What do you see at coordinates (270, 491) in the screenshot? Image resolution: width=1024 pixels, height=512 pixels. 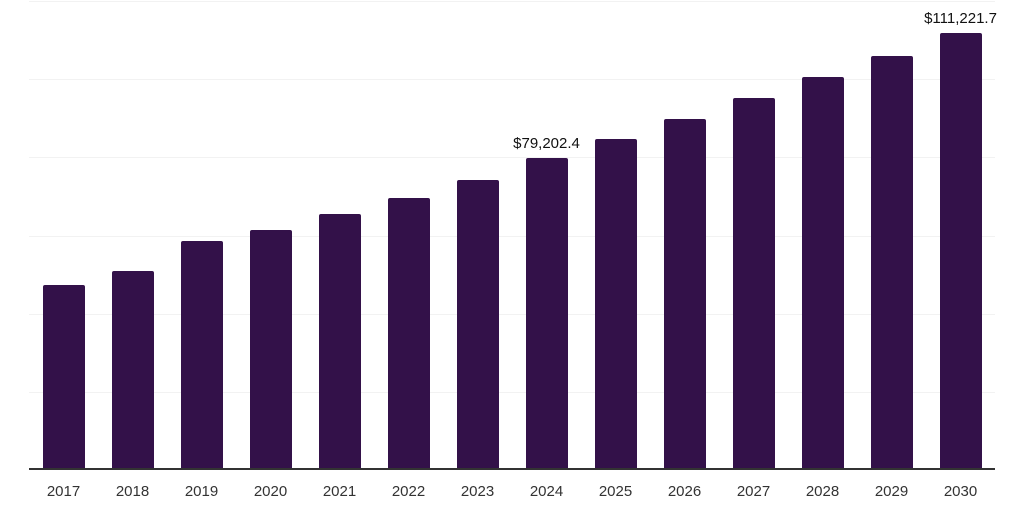 I see `x-tick-label-2020: 2020` at bounding box center [270, 491].